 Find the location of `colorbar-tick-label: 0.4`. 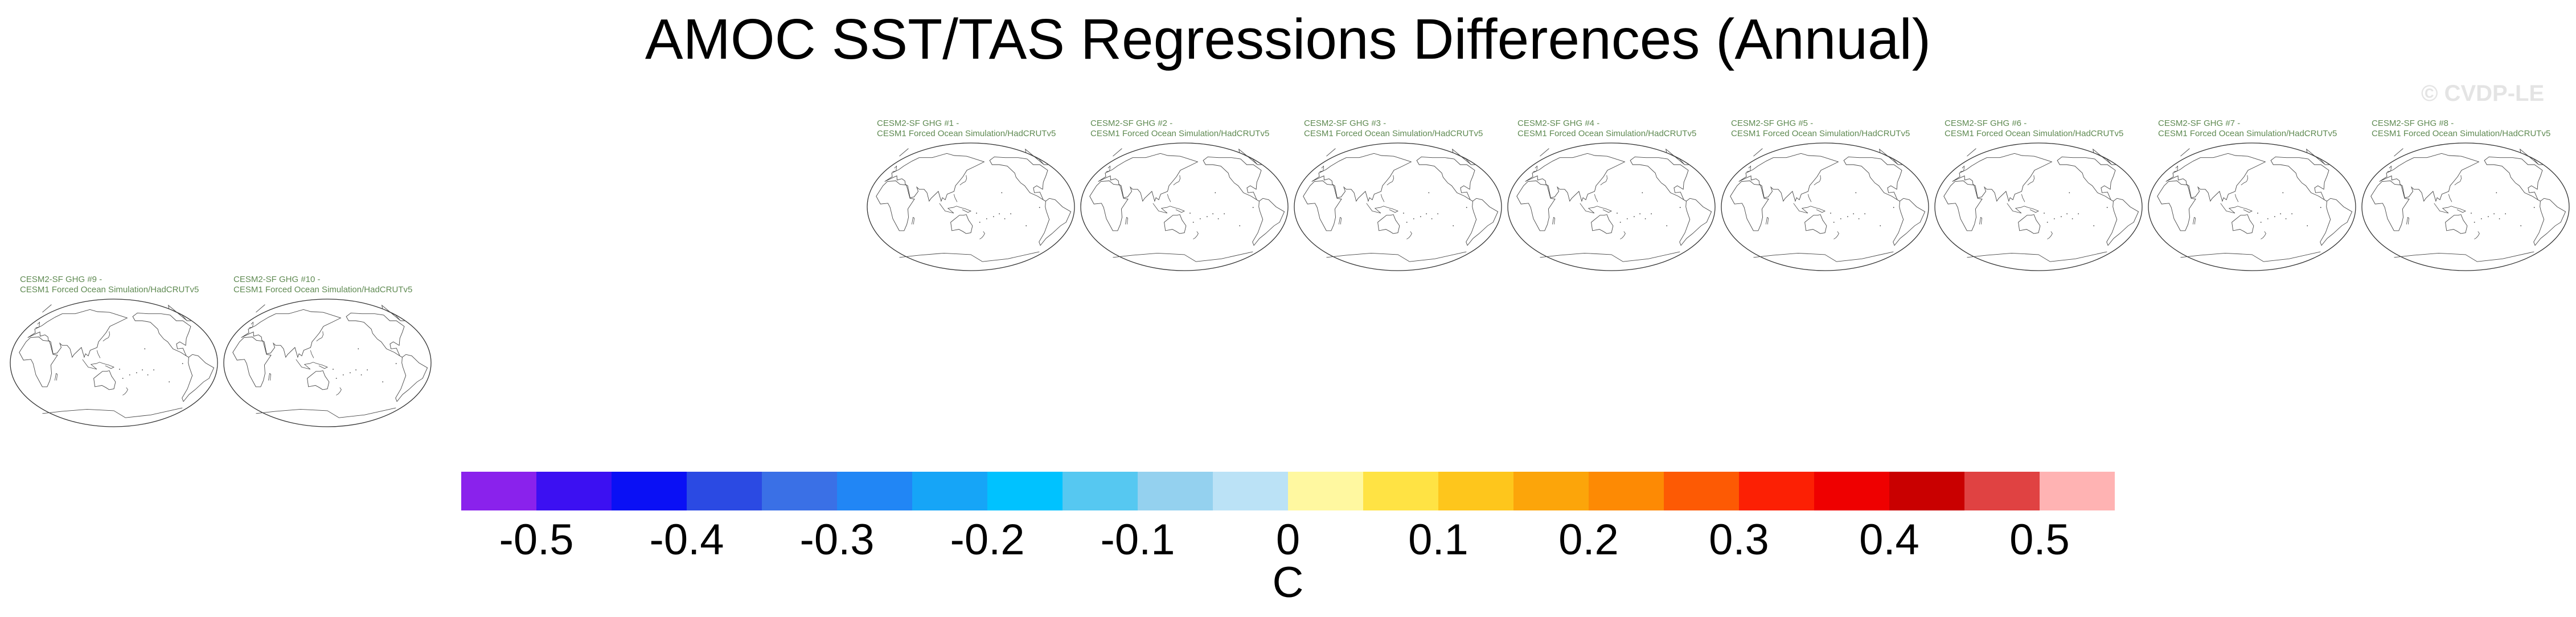

colorbar-tick-label: 0.4 is located at coordinates (1889, 540).